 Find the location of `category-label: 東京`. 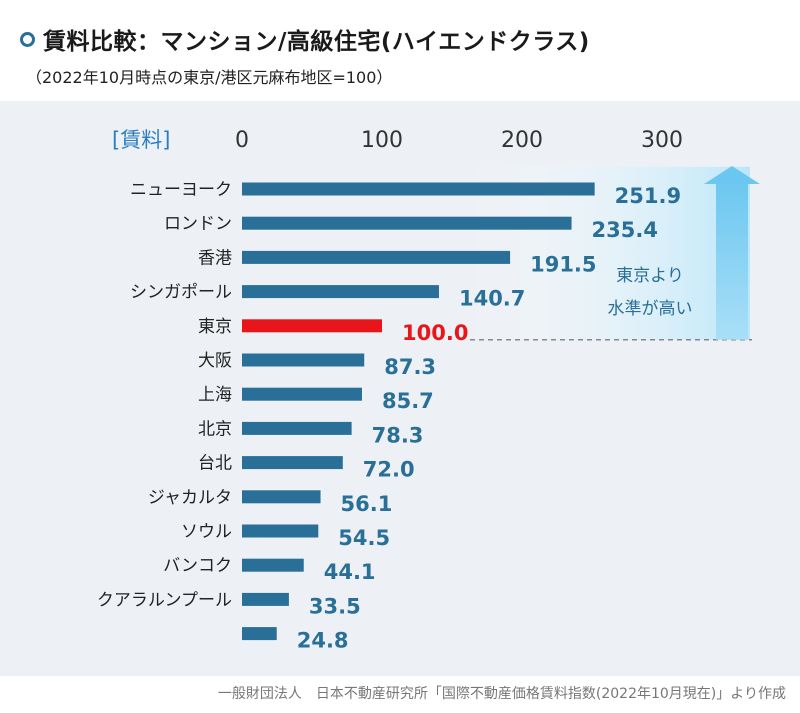

category-label: 東京 is located at coordinates (215, 327).